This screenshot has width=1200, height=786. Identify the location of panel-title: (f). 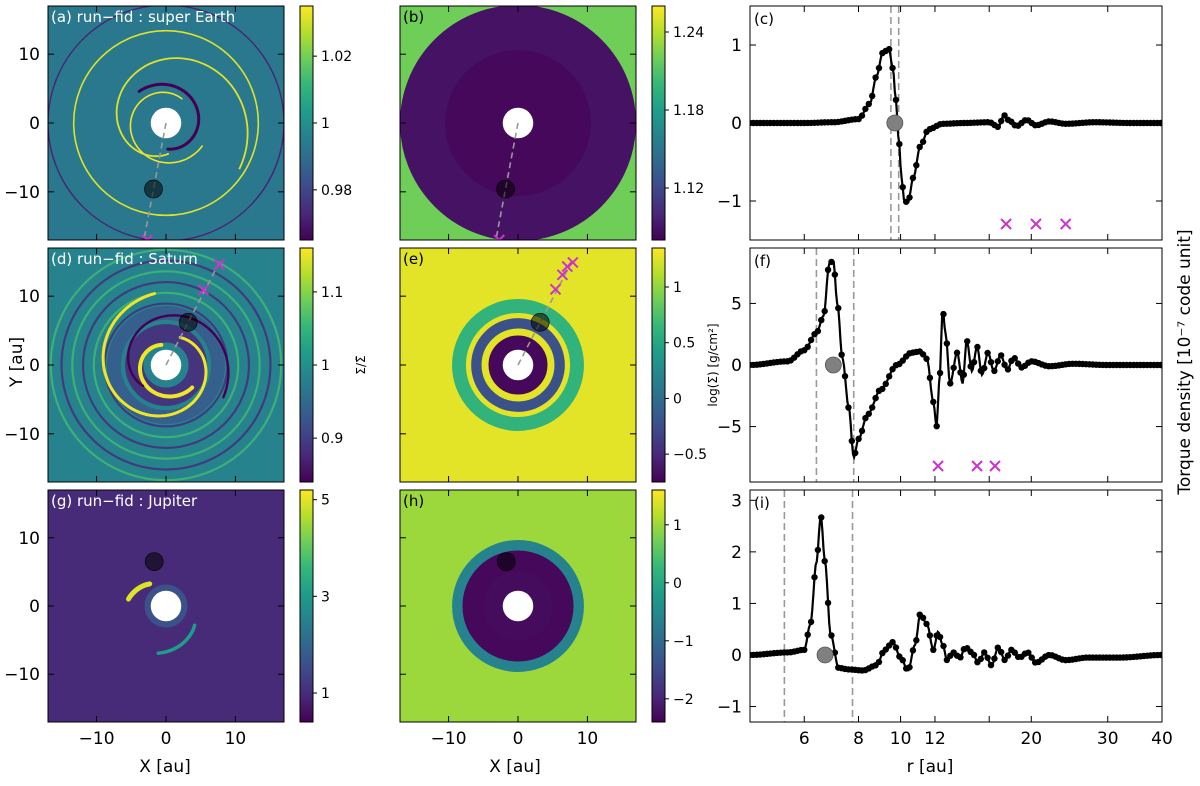
(762, 261).